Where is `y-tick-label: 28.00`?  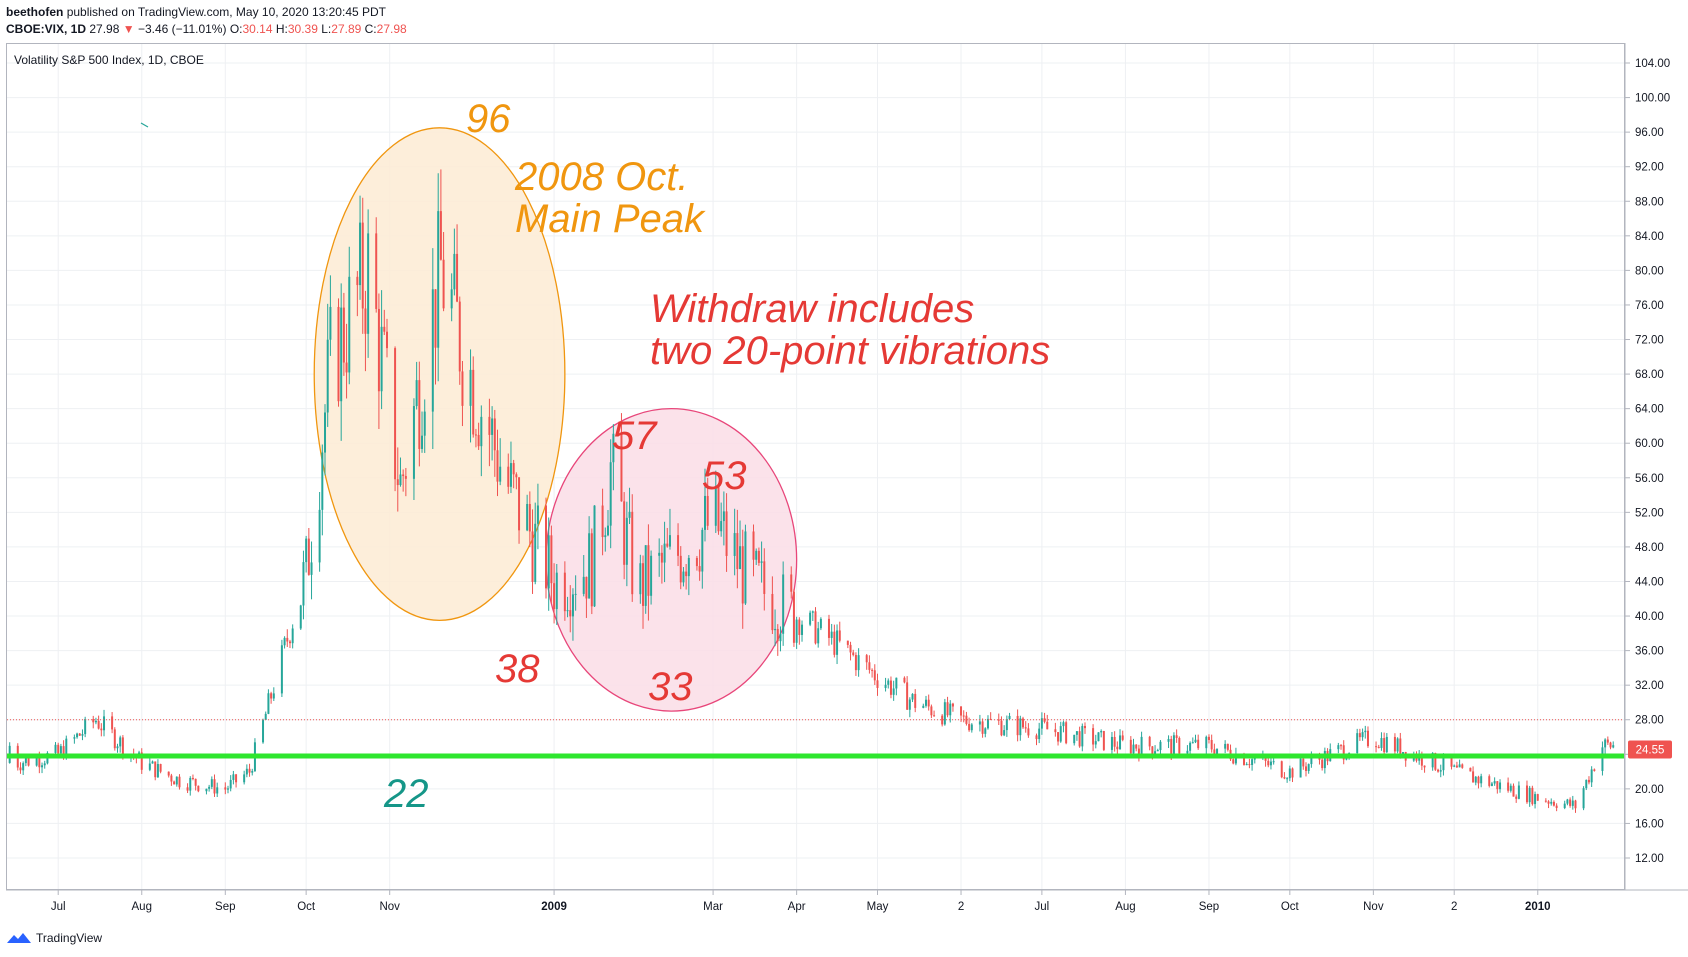
y-tick-label: 28.00 is located at coordinates (1649, 721).